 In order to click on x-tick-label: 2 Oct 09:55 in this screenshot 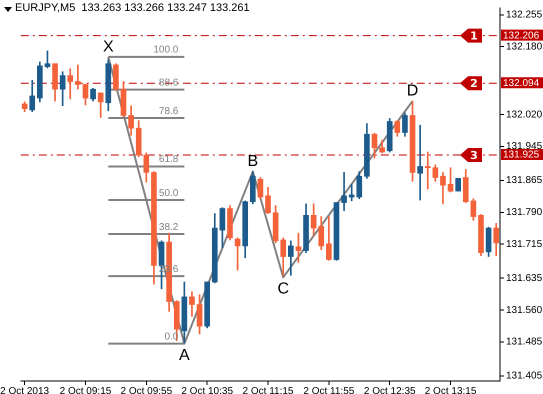, I will do `click(146, 390)`.